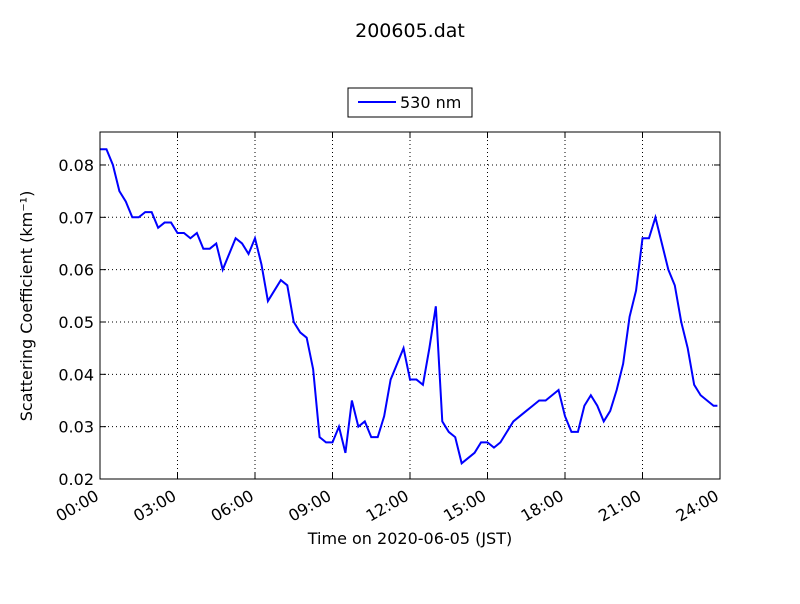 The width and height of the screenshot is (800, 604). Describe the element at coordinates (410, 31) in the screenshot. I see `chart-title: 200605.dat` at that location.